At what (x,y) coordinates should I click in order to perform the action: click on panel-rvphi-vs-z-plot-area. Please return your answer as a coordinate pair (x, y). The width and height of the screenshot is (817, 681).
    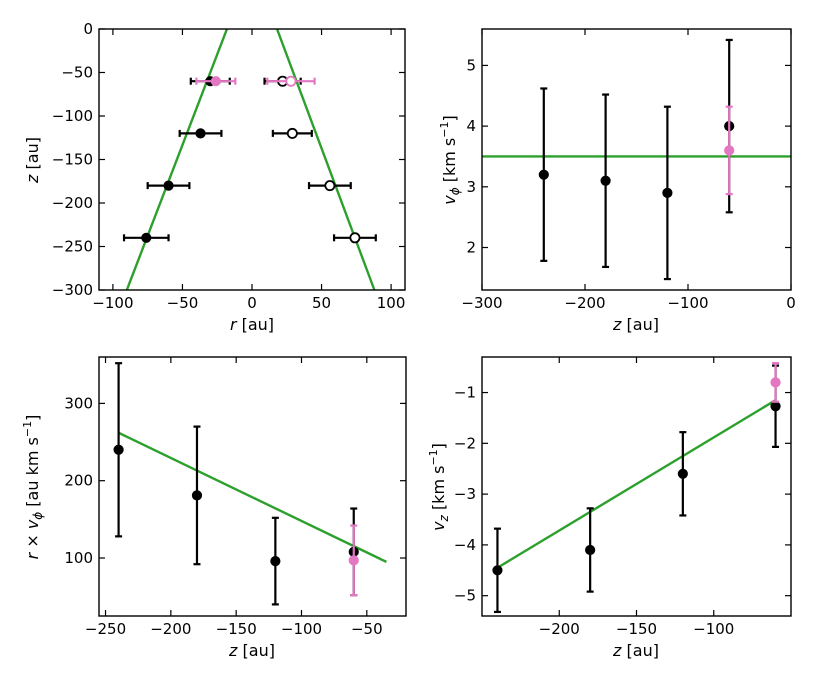
    Looking at the image, I should click on (252, 497).